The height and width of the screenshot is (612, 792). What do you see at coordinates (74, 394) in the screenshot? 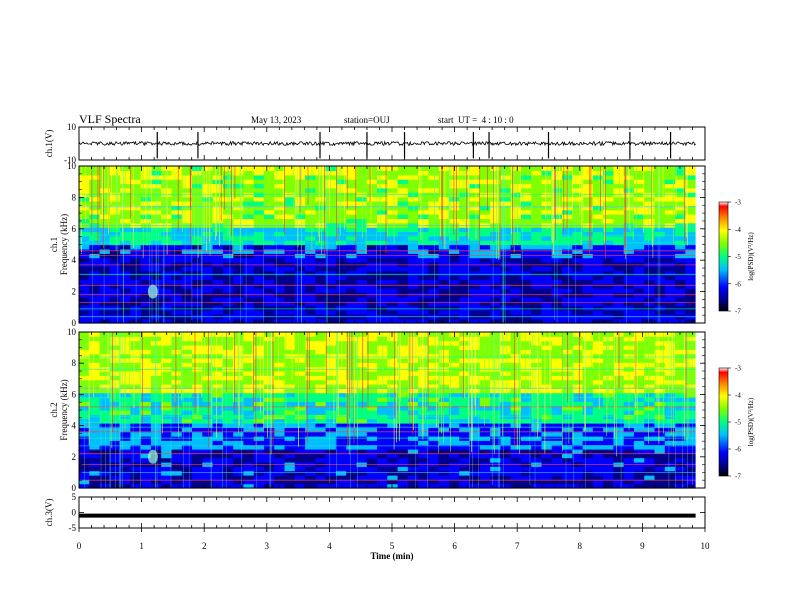
I see `ch2-spectrogram-ytick-3: 6` at bounding box center [74, 394].